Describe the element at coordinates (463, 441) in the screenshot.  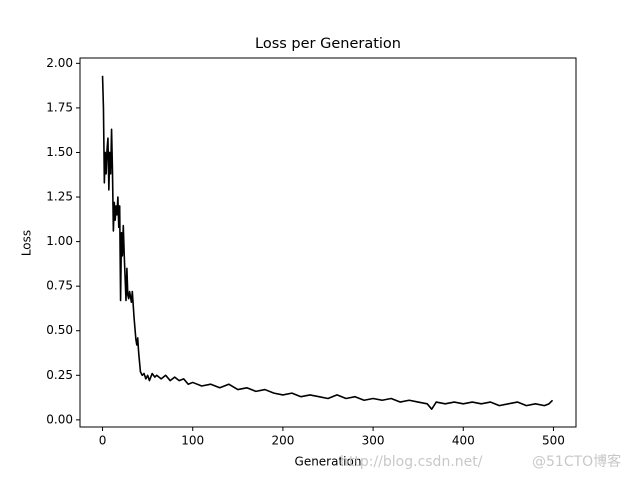
I see `x-tick-label: 400` at that location.